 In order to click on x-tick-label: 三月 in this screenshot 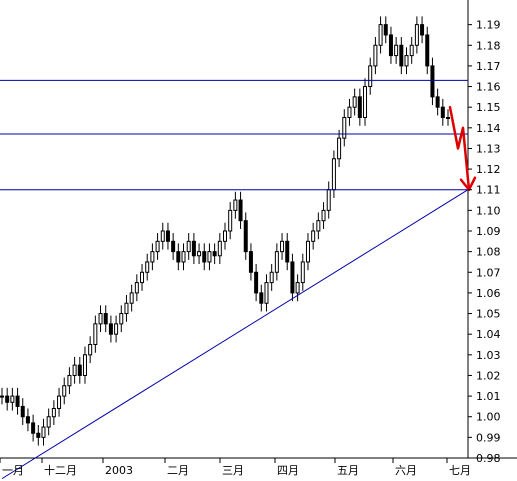, I will do `click(233, 470)`.